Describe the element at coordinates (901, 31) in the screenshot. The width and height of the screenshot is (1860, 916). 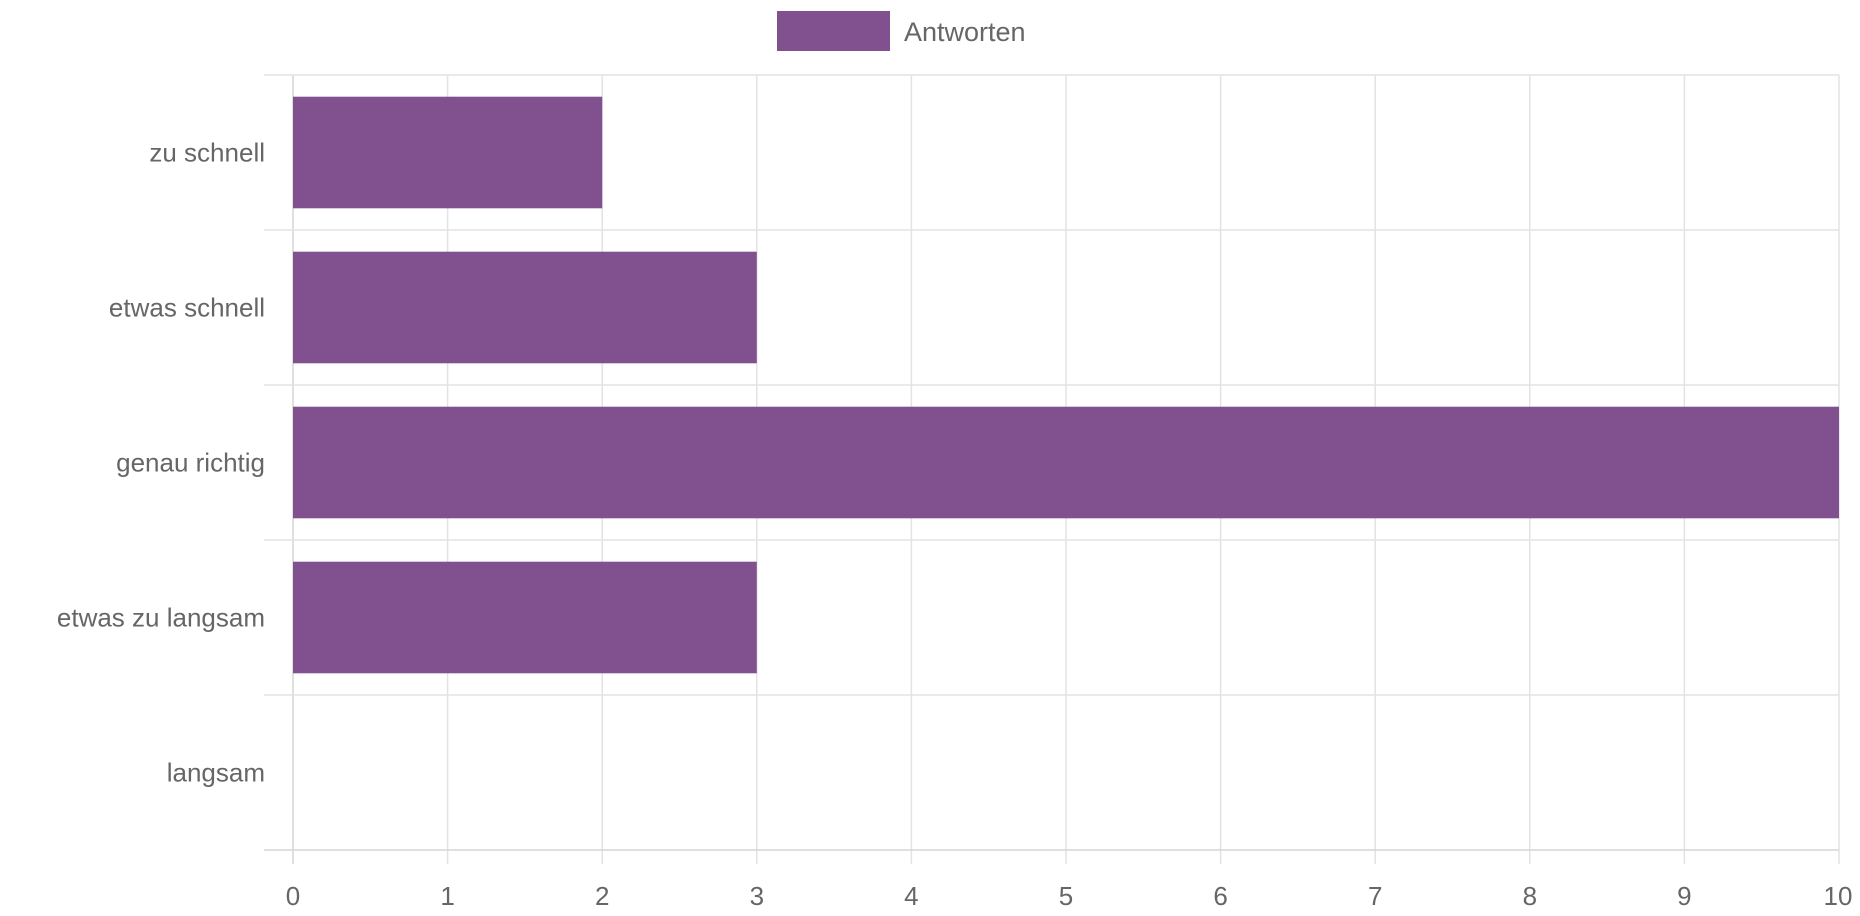
I see `legend: Antworten` at that location.